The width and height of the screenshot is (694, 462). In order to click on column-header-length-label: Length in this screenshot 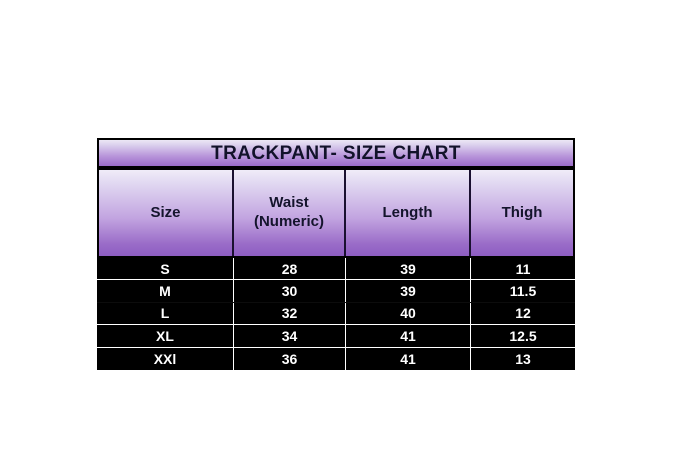, I will do `click(407, 212)`.